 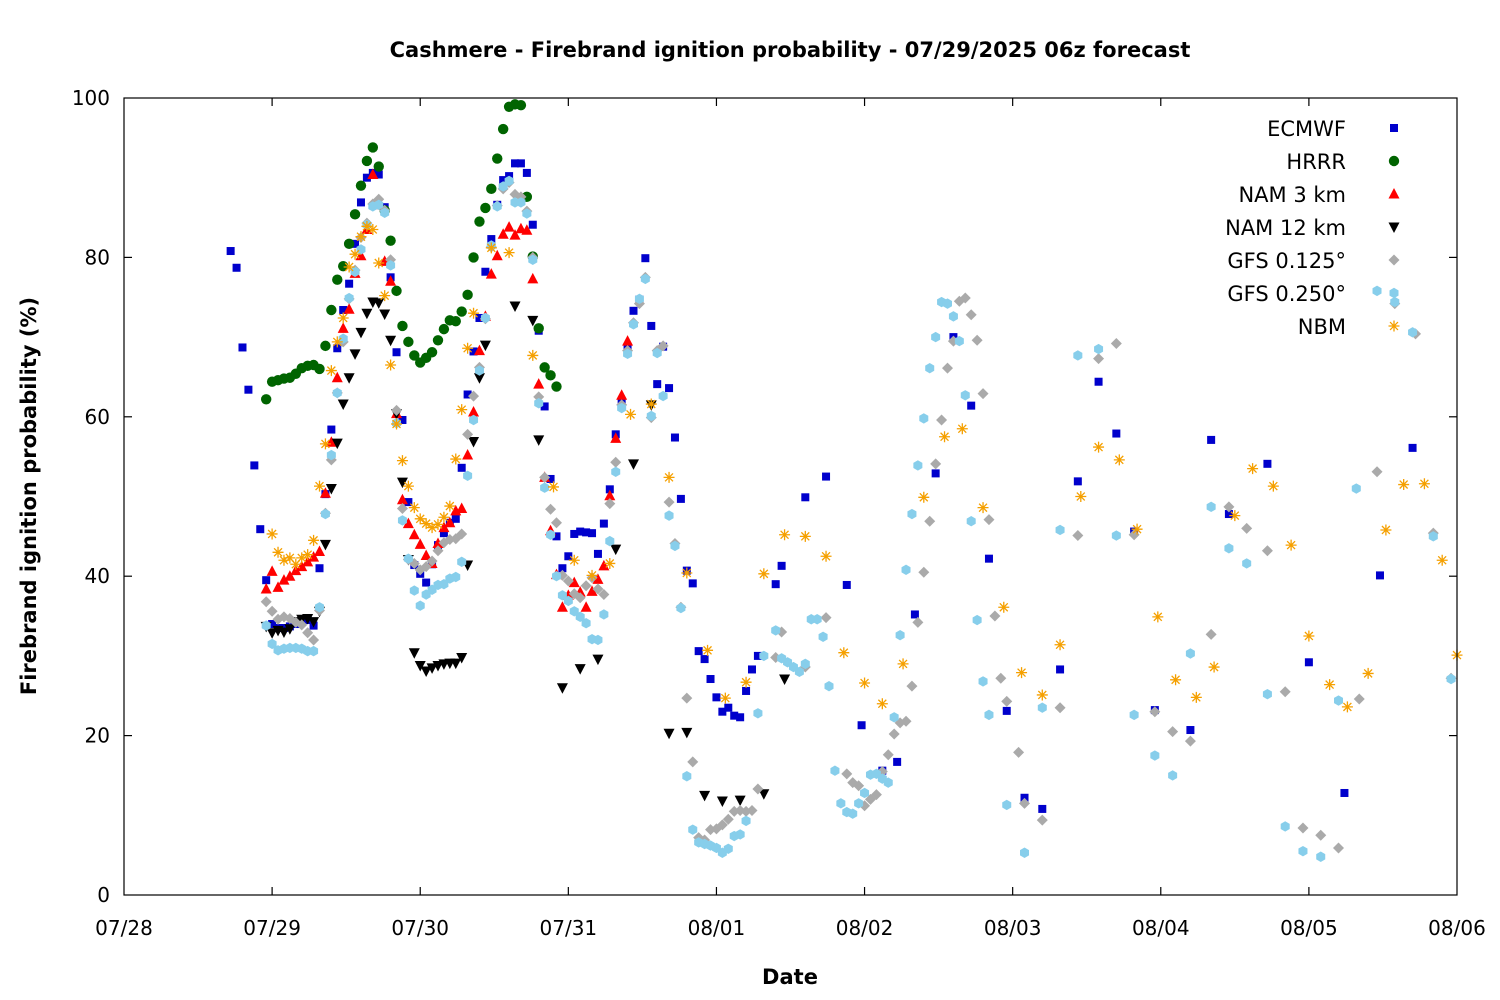 I want to click on x-axis-label: Date, so click(x=790, y=977).